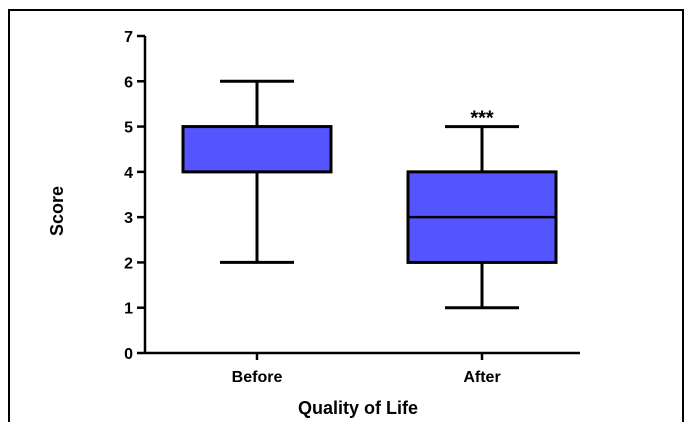 The height and width of the screenshot is (422, 692). Describe the element at coordinates (128, 173) in the screenshot. I see `y-tick-label: 4` at that location.